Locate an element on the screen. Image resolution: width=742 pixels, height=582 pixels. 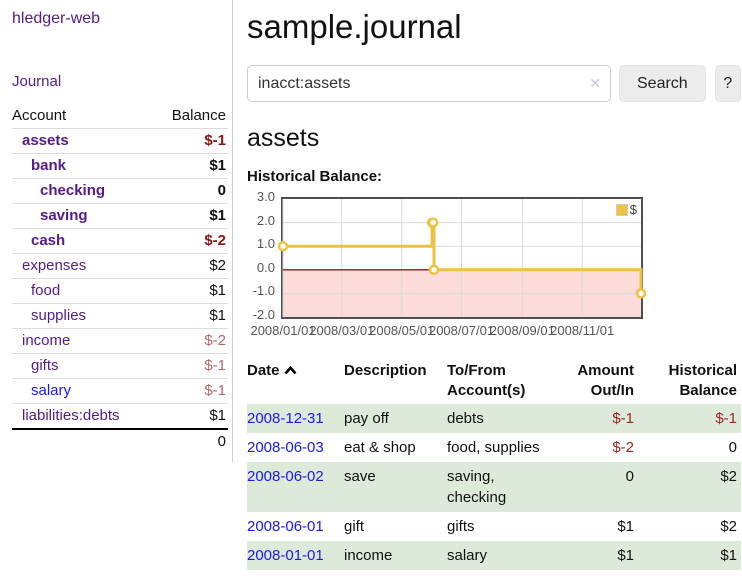
accounts-header-balance: Balance is located at coordinates (191, 116).